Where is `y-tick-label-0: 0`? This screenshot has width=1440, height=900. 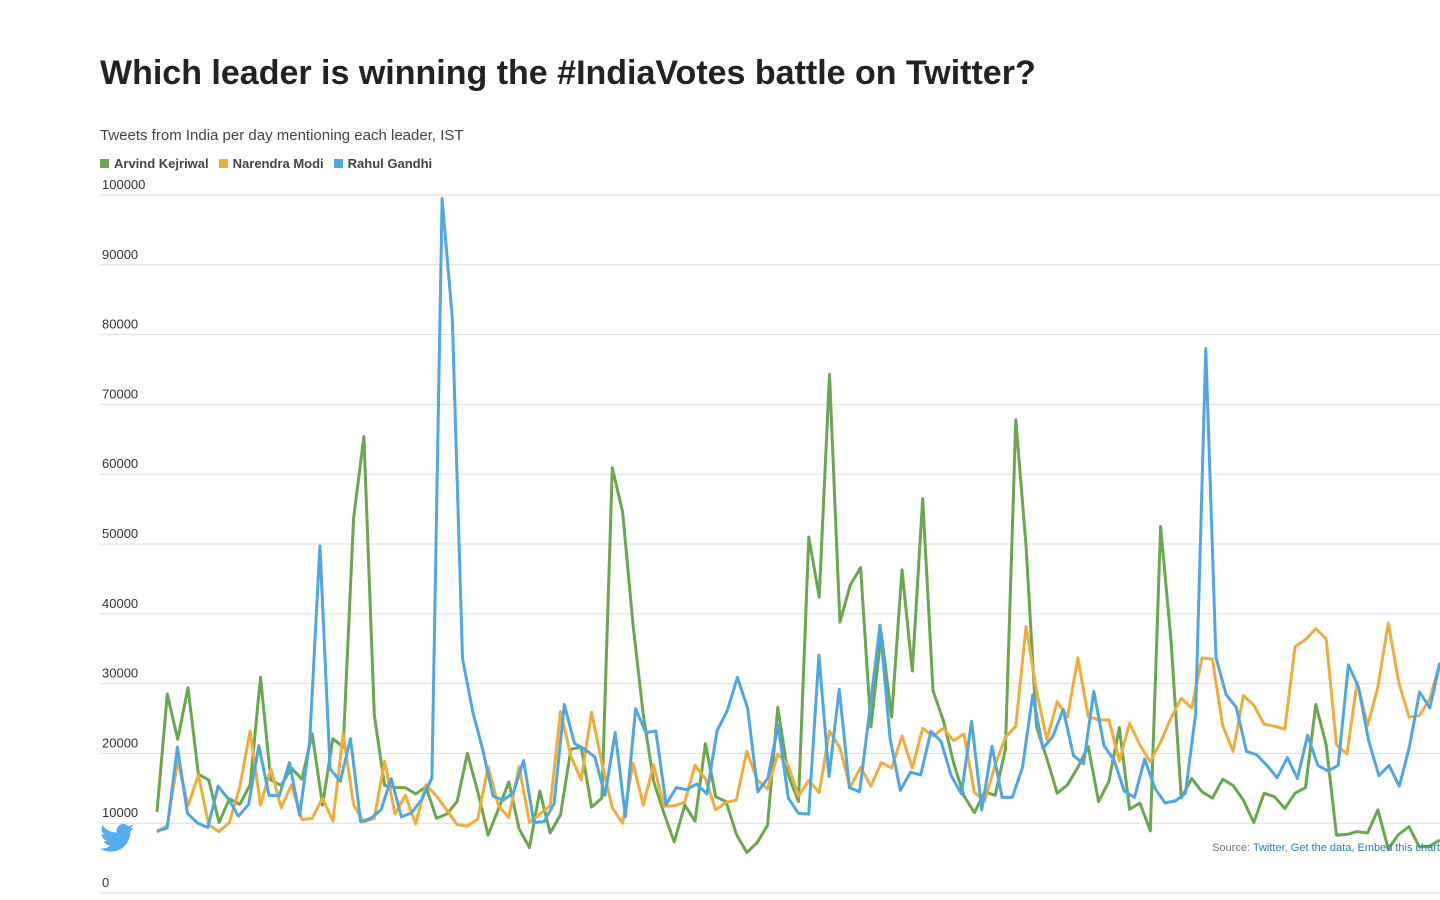 y-tick-label-0: 0 is located at coordinates (105, 882).